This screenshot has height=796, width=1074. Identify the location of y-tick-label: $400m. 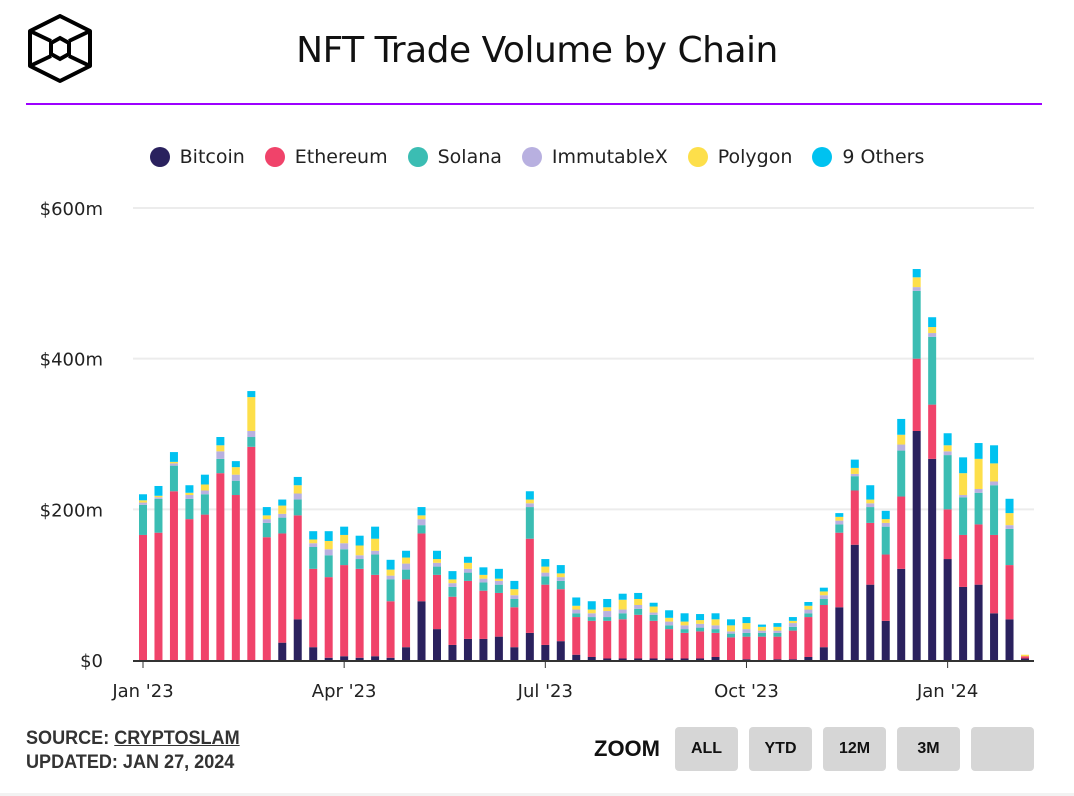
(71, 360).